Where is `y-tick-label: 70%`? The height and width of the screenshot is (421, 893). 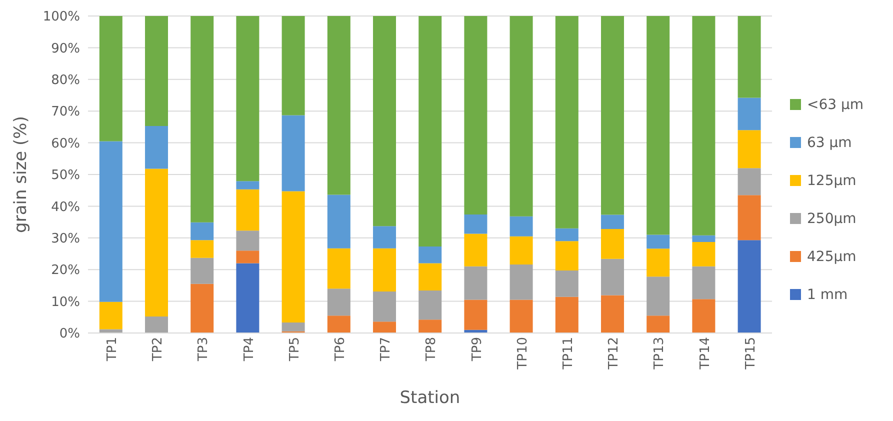
y-tick-label: 70% is located at coordinates (65, 112).